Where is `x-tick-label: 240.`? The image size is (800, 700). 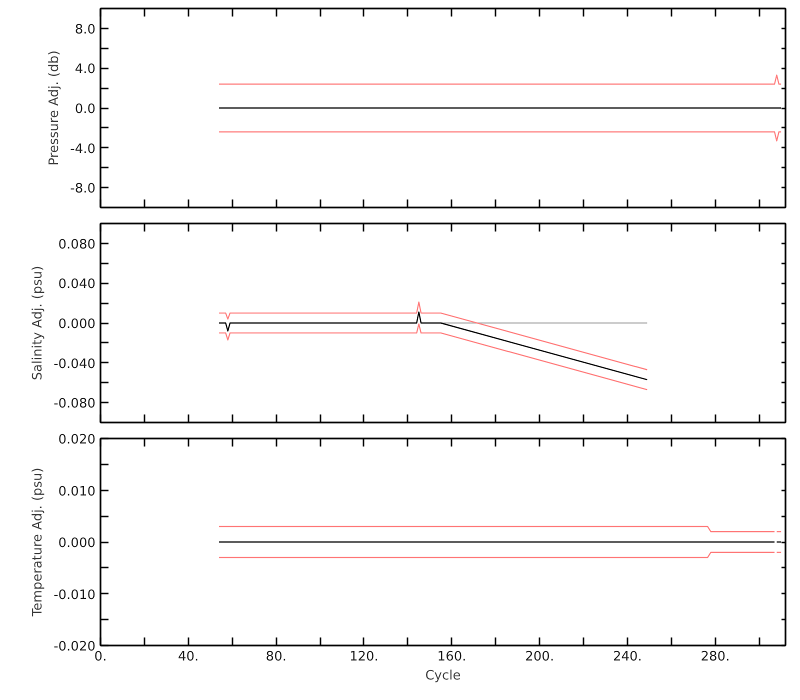 x-tick-label: 240. is located at coordinates (627, 657).